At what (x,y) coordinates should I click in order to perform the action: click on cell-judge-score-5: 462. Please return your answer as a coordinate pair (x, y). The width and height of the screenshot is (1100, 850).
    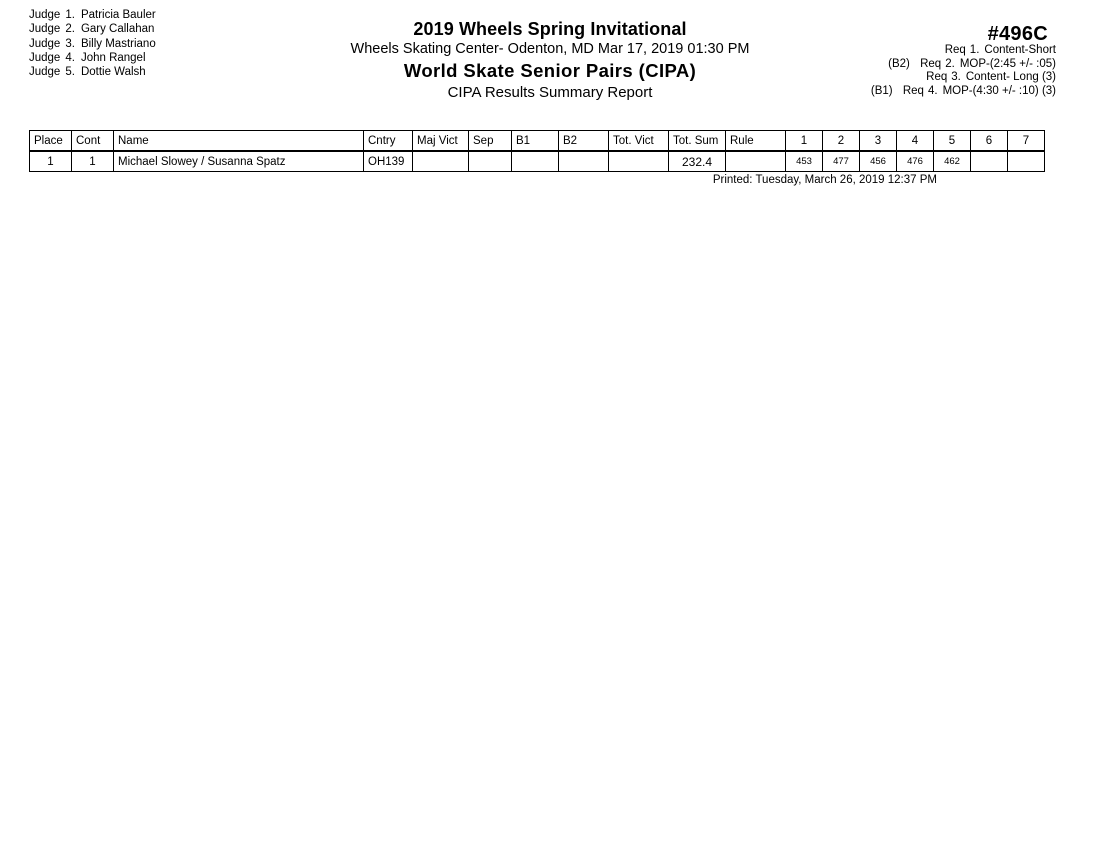
    Looking at the image, I should click on (952, 161).